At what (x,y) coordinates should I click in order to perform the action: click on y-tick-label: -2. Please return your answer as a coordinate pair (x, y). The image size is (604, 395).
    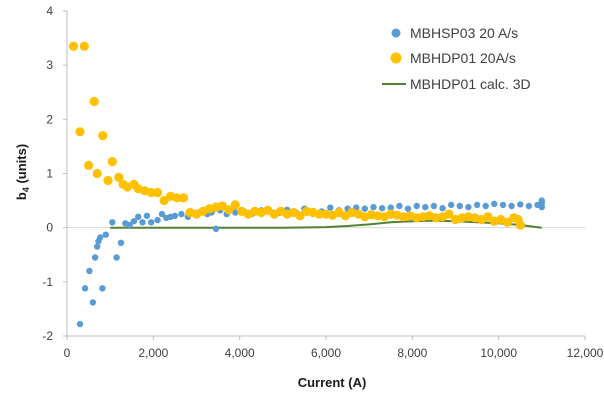
    Looking at the image, I should click on (47, 336).